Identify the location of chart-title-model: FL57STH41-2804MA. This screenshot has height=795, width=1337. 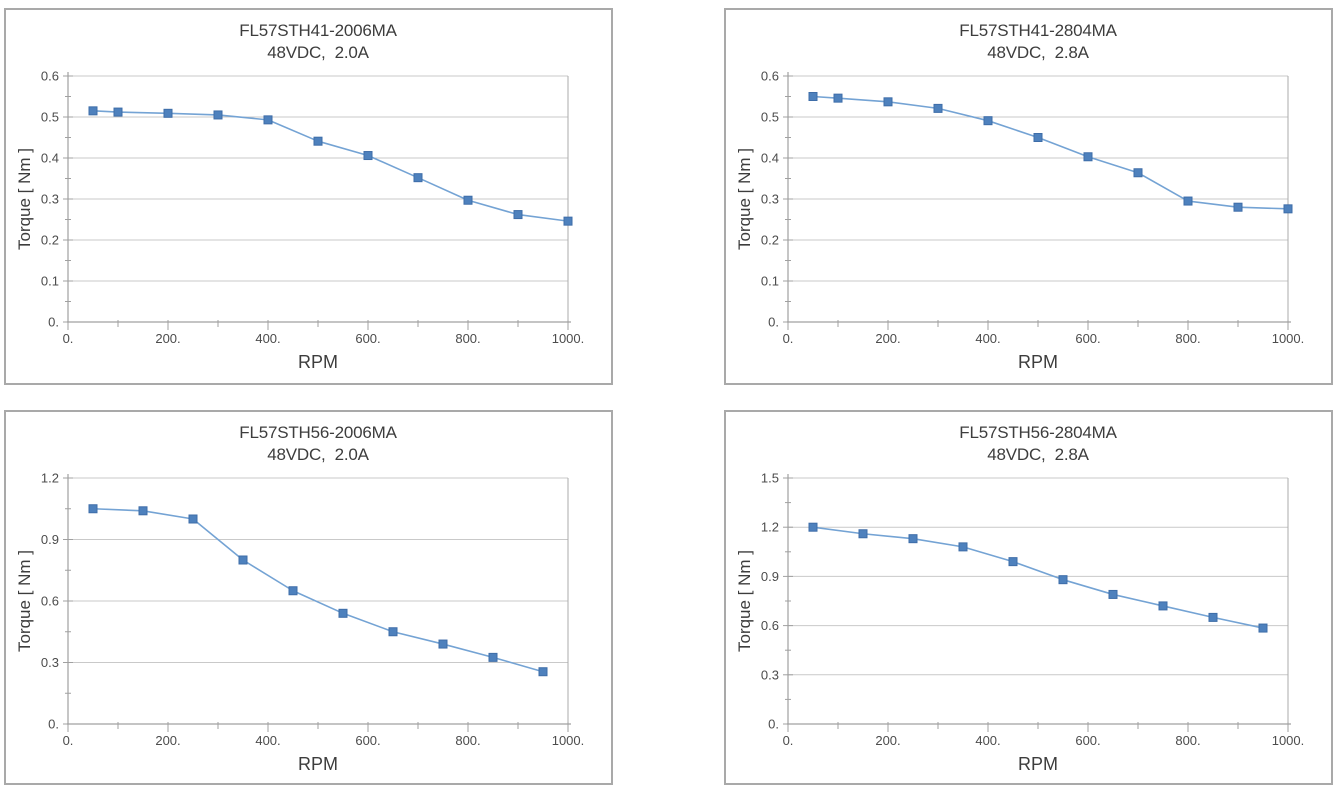
(1038, 30).